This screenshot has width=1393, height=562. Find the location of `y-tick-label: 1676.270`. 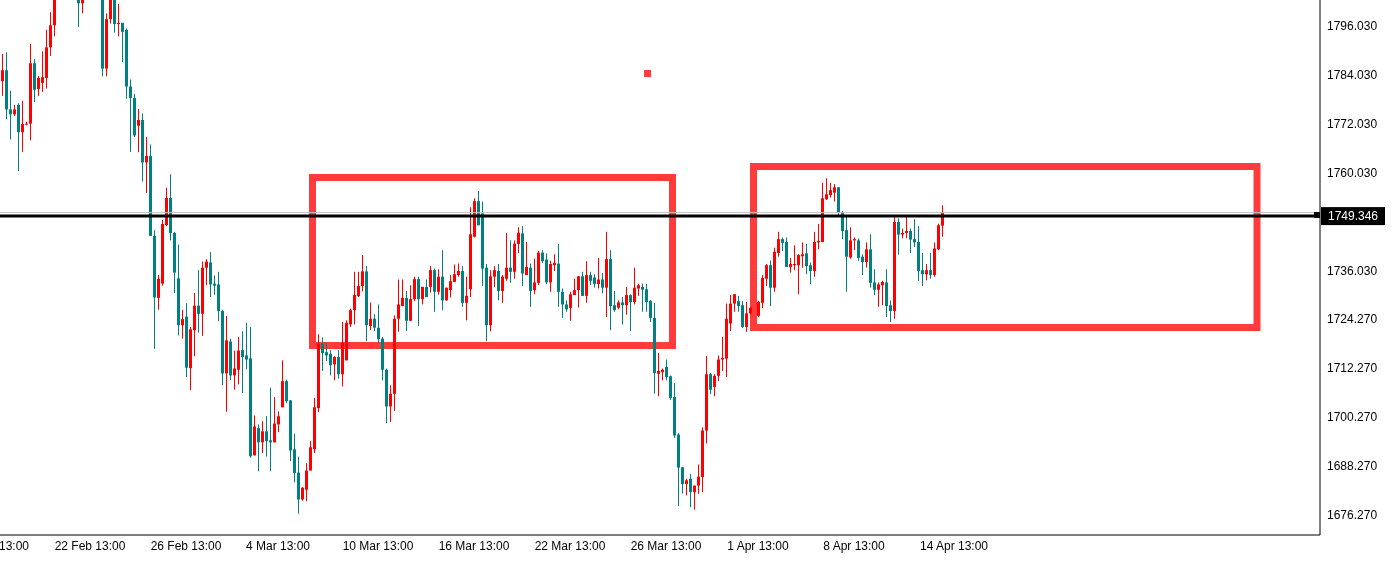

y-tick-label: 1676.270 is located at coordinates (1352, 514).